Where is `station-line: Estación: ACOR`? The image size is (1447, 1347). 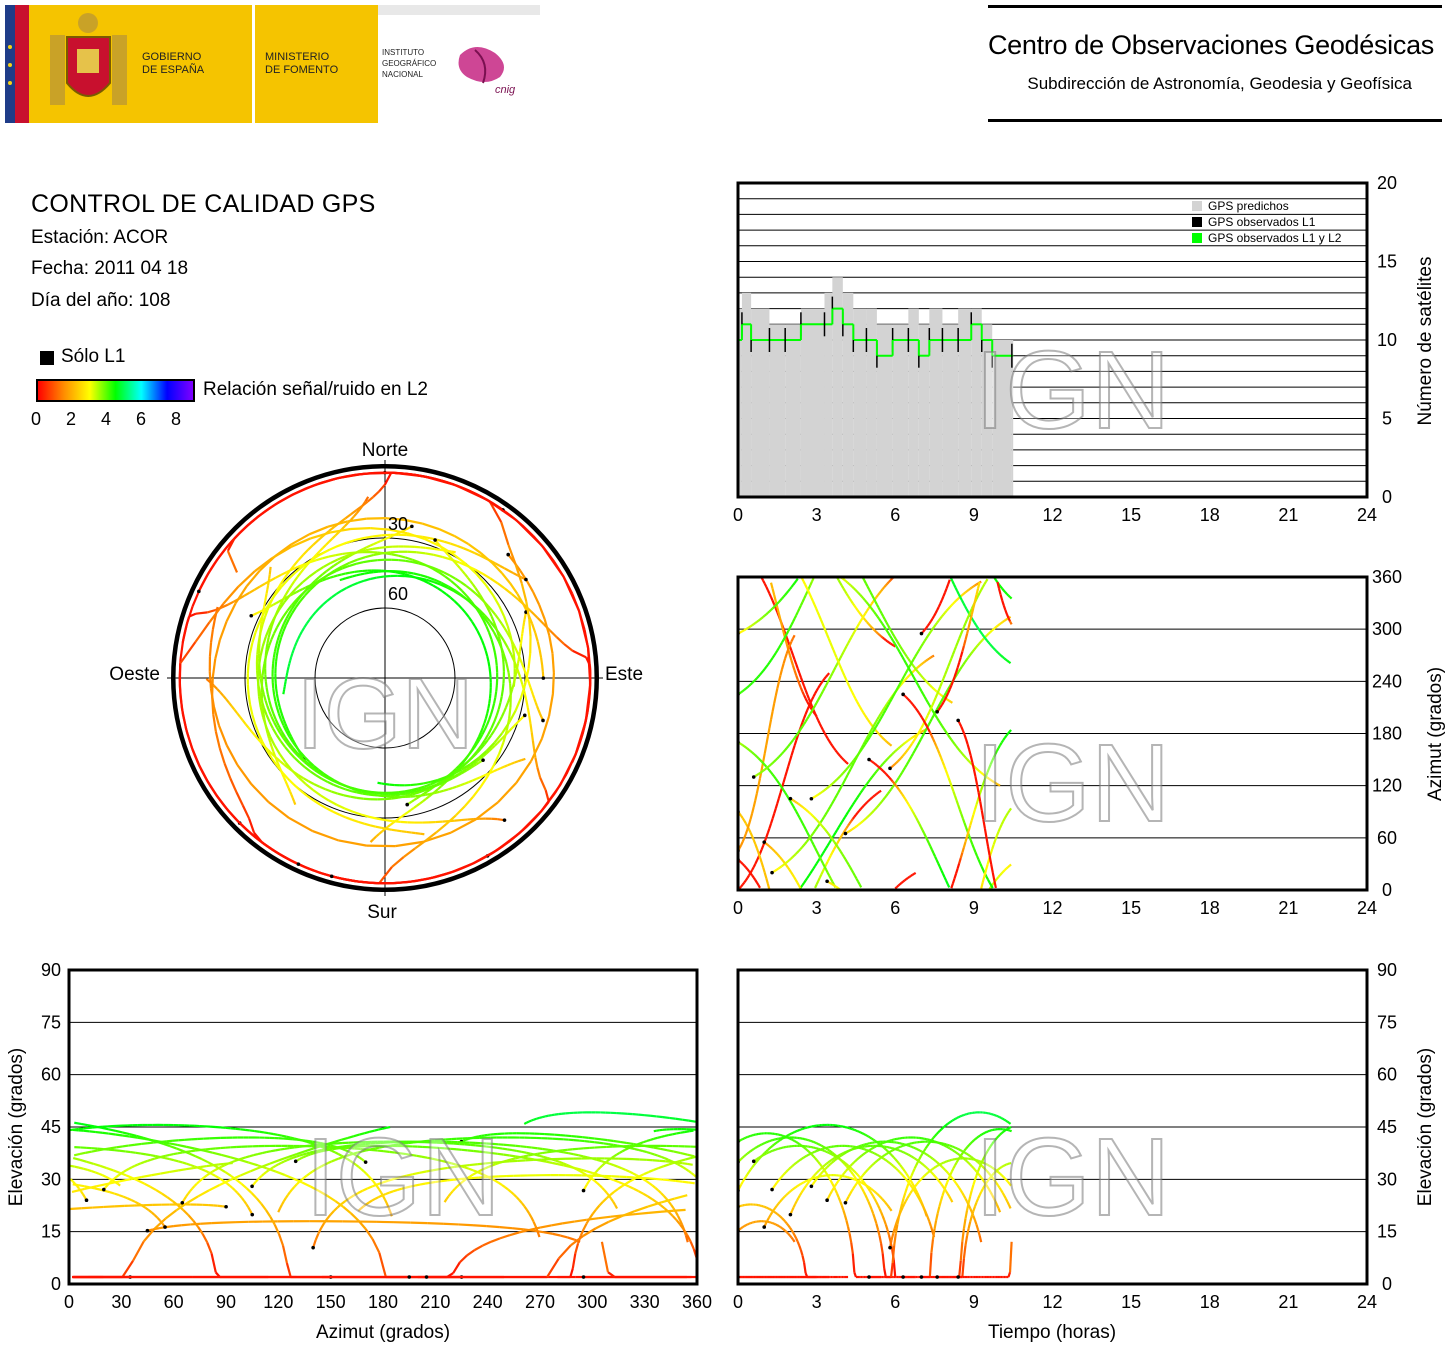 station-line: Estación: ACOR is located at coordinates (100, 237).